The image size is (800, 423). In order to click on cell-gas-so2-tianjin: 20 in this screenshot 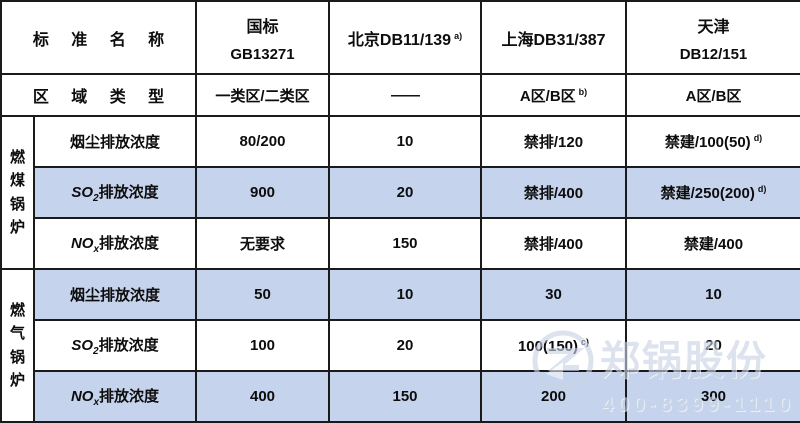, I will do `click(712, 345)`.